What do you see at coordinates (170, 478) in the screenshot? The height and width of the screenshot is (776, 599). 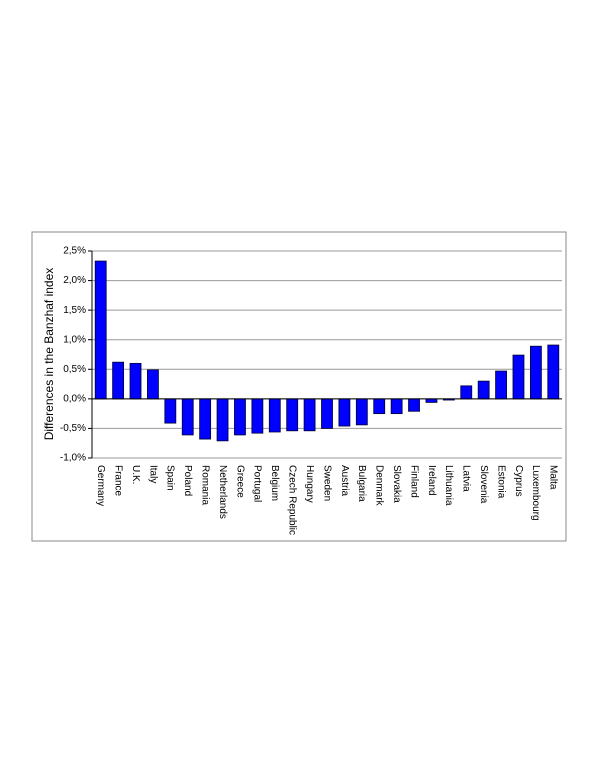 I see `x-tick-label: Spain` at bounding box center [170, 478].